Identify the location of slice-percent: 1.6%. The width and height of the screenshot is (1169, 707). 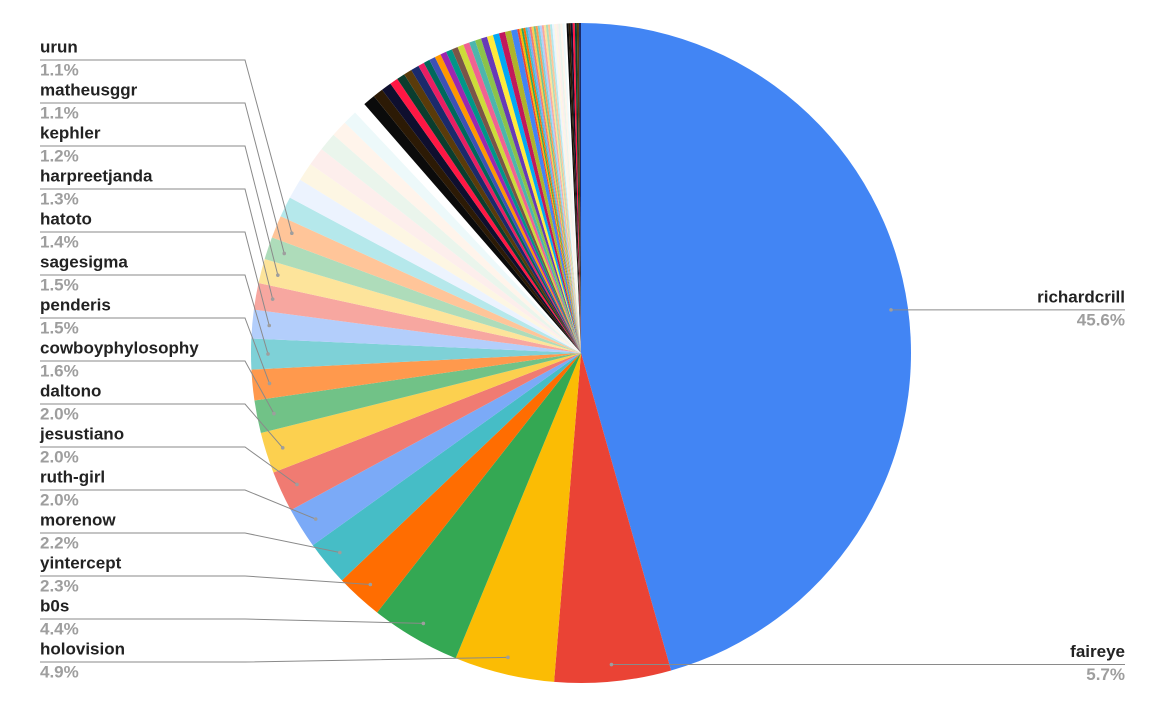
(59, 370).